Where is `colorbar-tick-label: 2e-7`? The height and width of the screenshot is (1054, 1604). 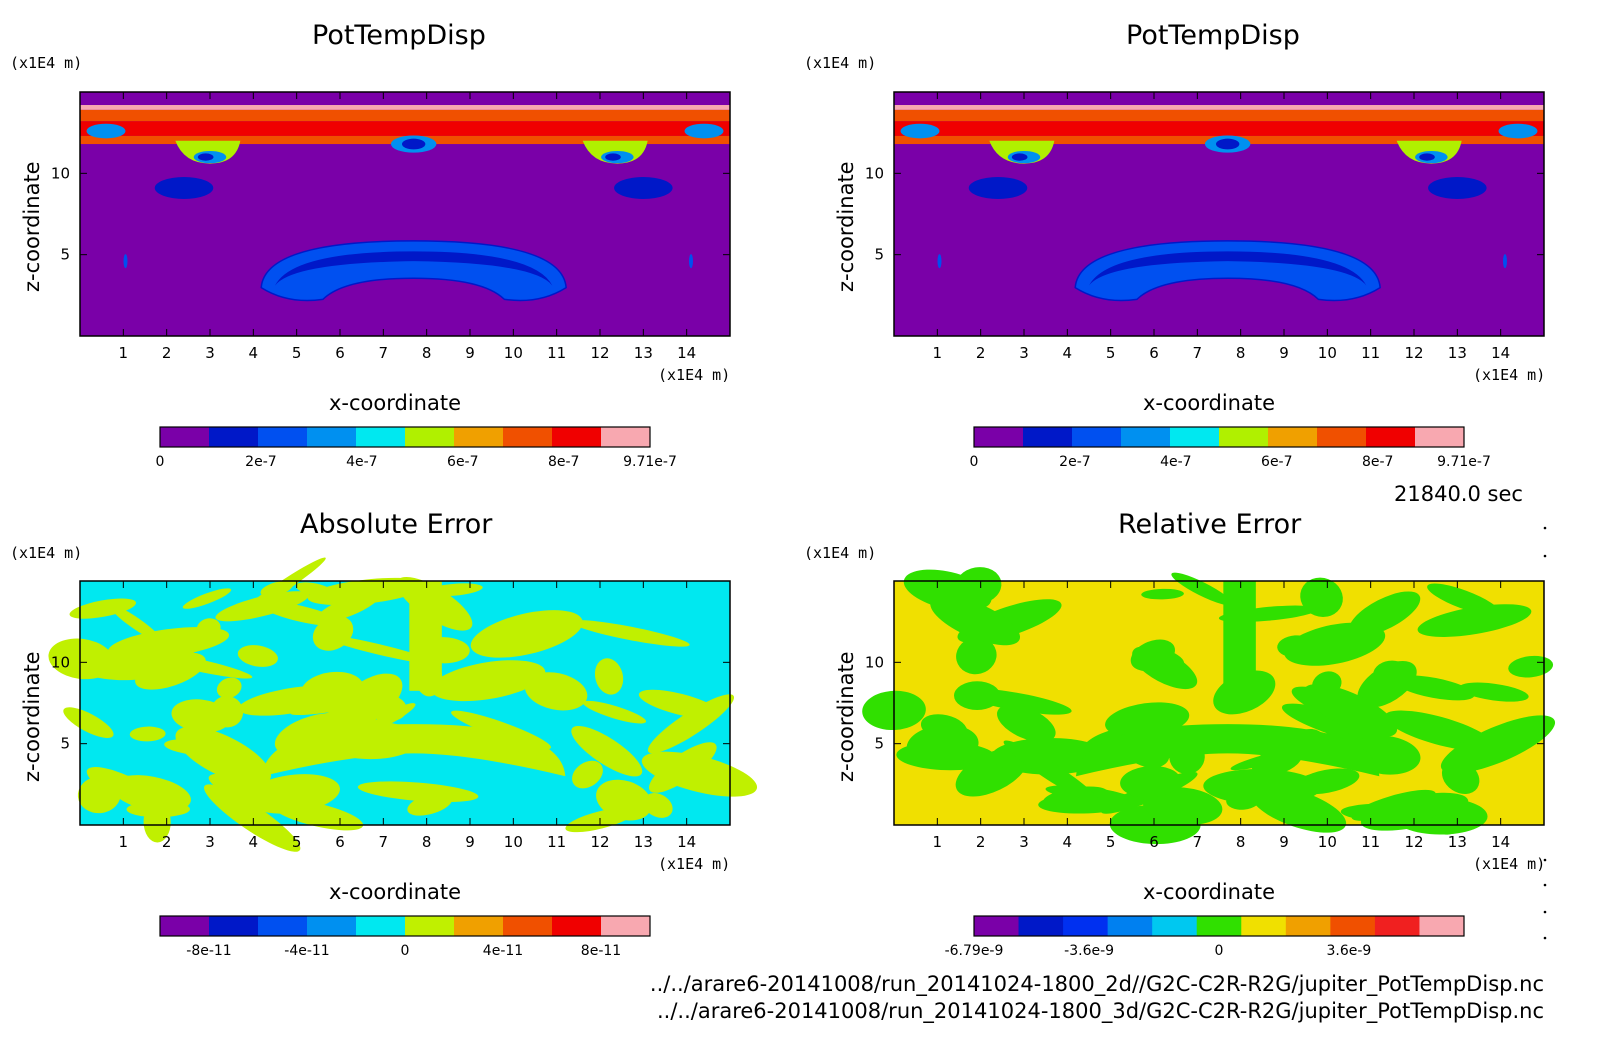 colorbar-tick-label: 2e-7 is located at coordinates (260, 462).